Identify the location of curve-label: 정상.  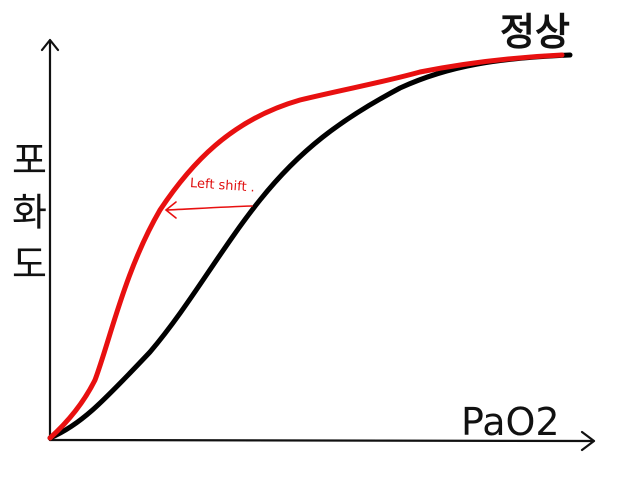
(535, 32).